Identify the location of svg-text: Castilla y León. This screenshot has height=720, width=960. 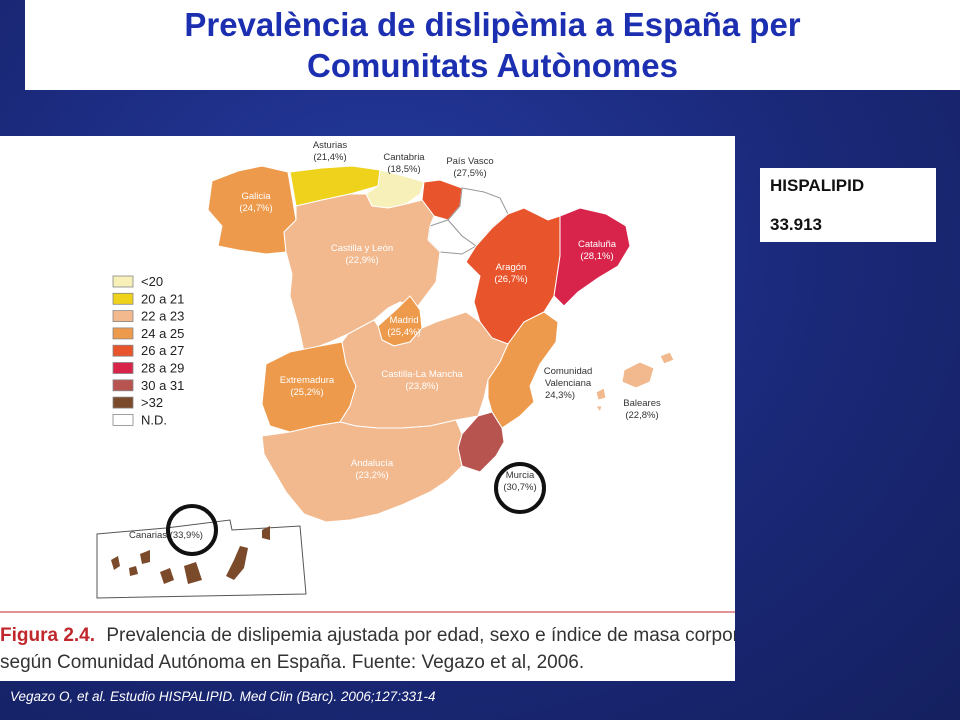
(362, 248).